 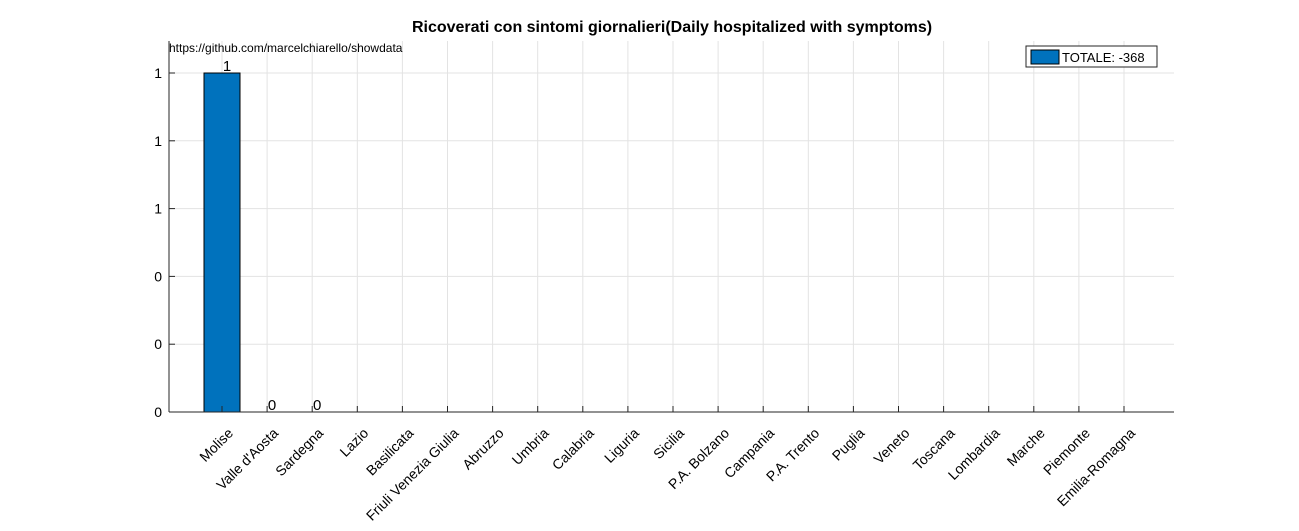 I want to click on x-tick-label: Sicilia, so click(x=668, y=443).